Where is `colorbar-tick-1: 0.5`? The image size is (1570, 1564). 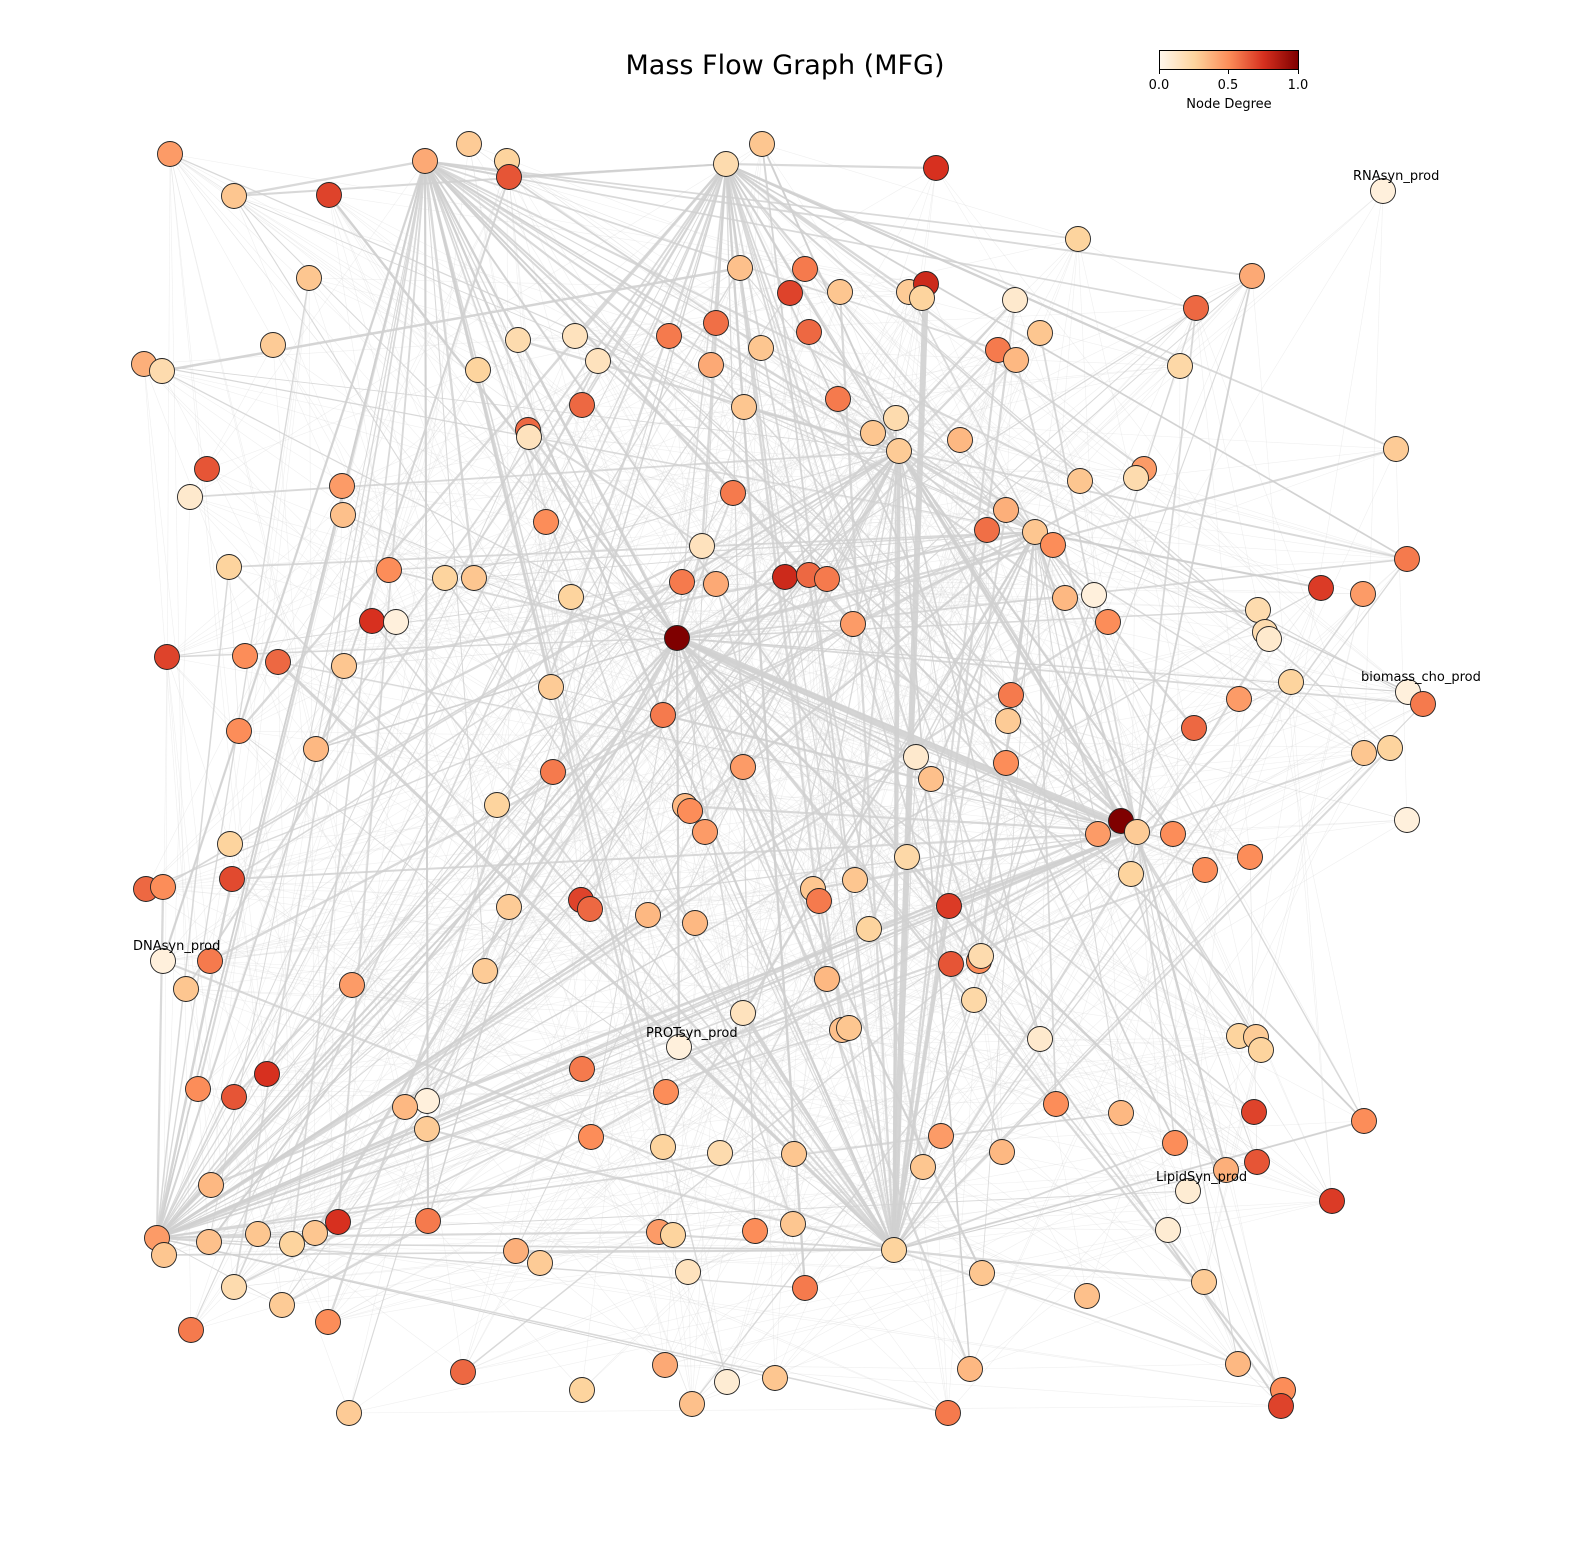 colorbar-tick-1: 0.5 is located at coordinates (1228, 85).